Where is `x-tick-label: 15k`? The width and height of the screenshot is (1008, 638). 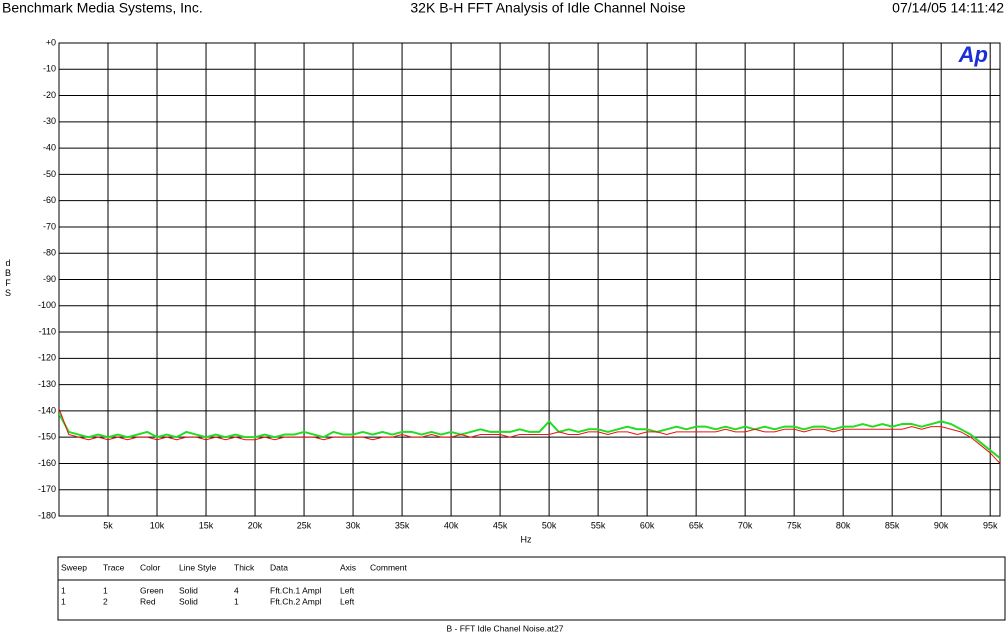
x-tick-label: 15k is located at coordinates (206, 525).